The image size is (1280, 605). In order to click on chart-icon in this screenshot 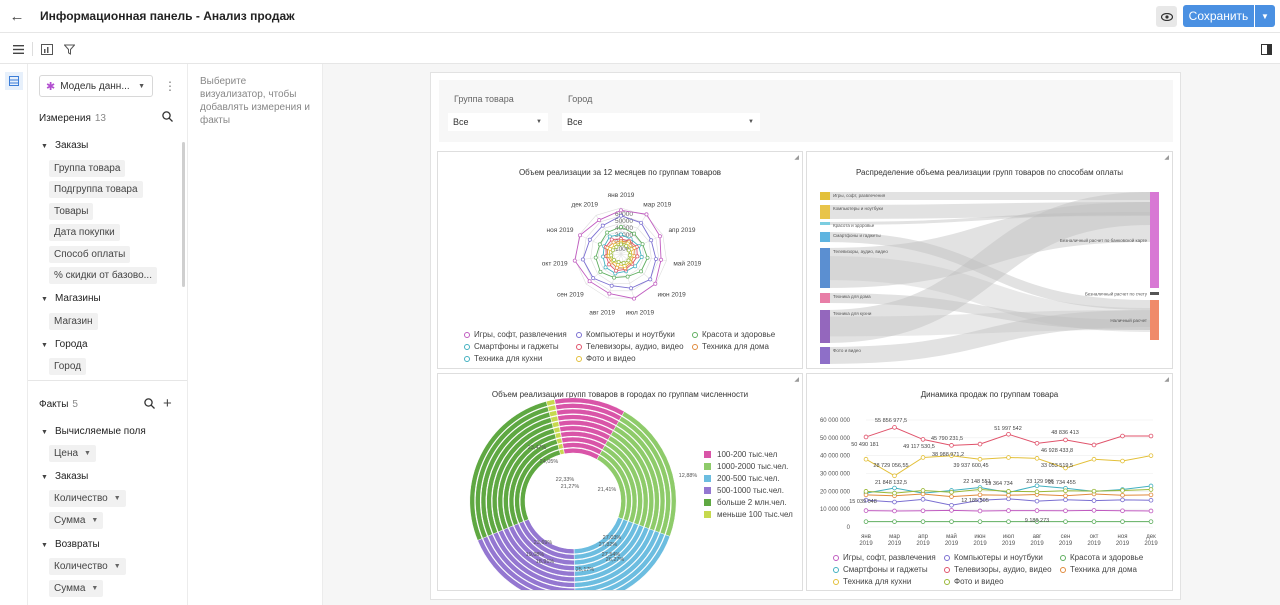, I will do `click(47, 49)`.